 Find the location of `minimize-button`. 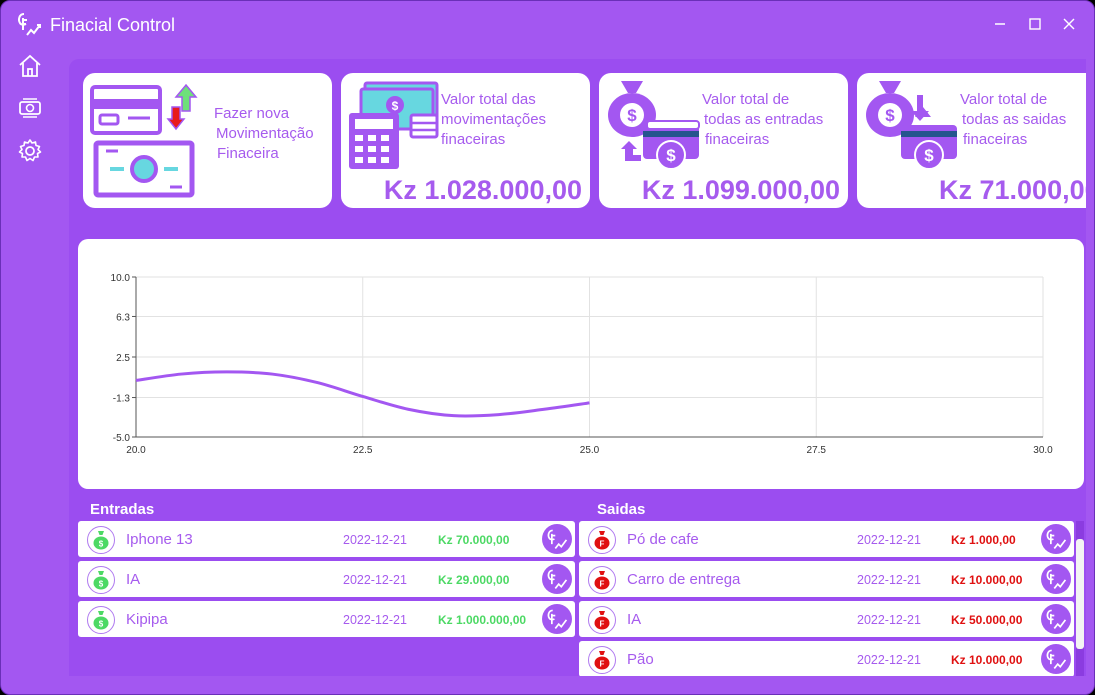

minimize-button is located at coordinates (1000, 24).